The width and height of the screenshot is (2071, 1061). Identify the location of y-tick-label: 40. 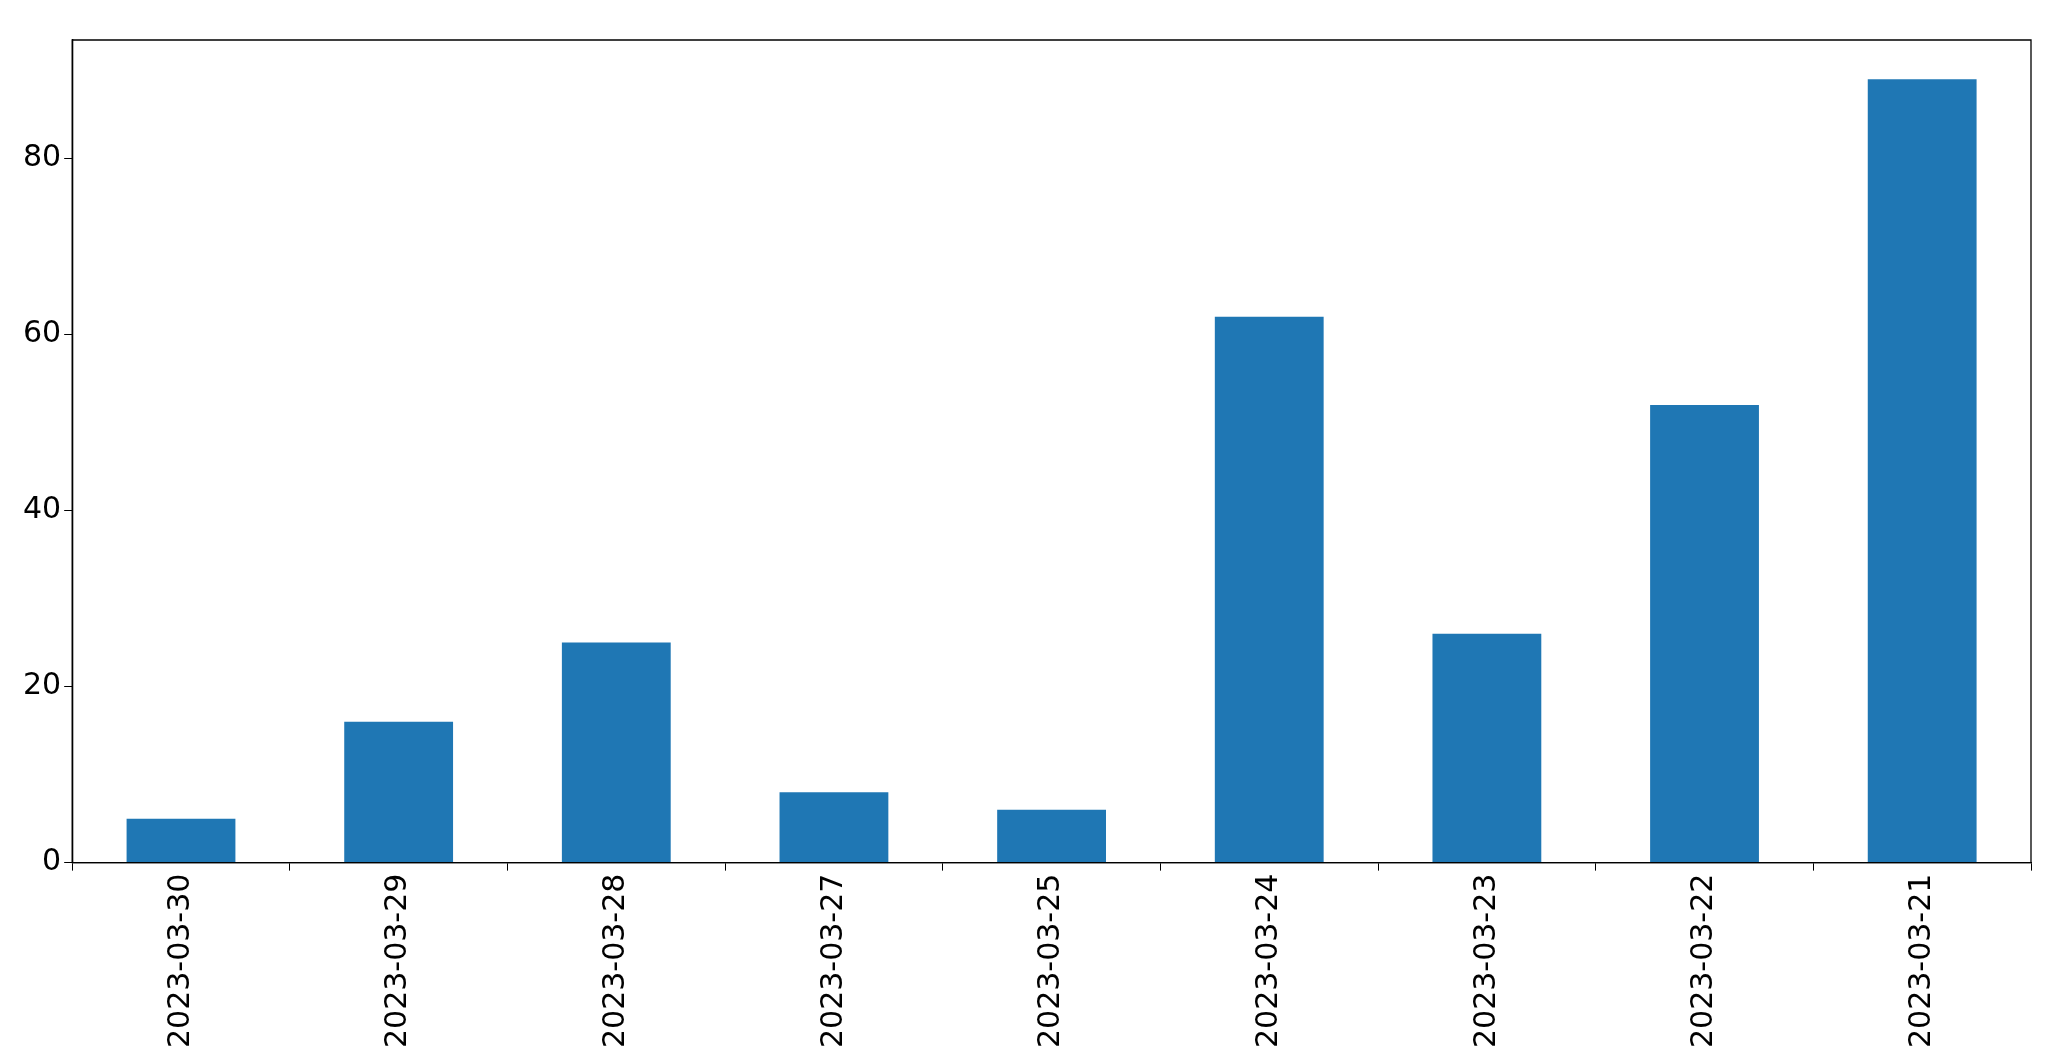
(42, 508).